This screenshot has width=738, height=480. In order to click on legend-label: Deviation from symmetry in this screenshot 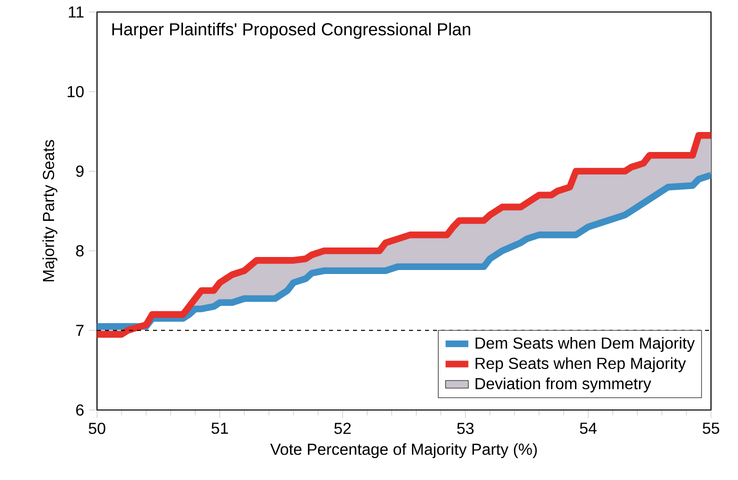, I will do `click(564, 385)`.